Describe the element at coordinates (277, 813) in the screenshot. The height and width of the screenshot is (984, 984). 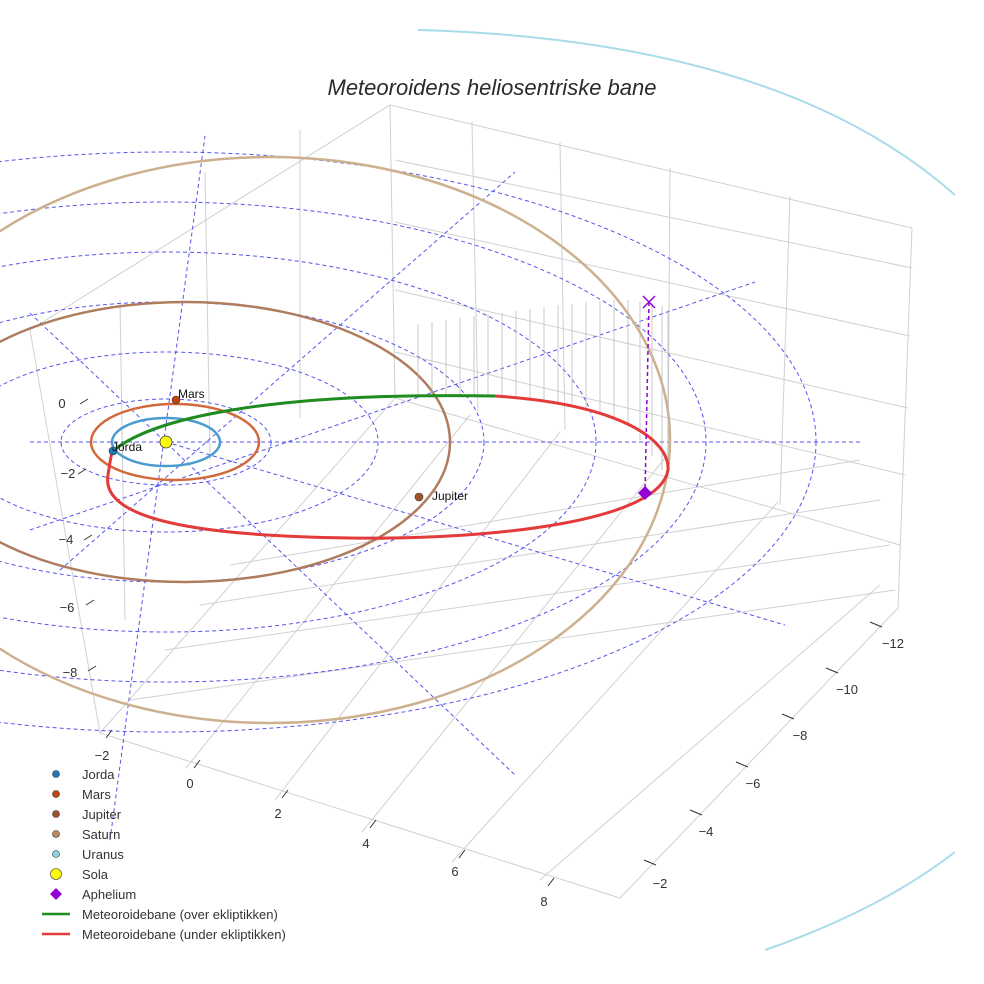
I see `y-tick-label: 2` at that location.